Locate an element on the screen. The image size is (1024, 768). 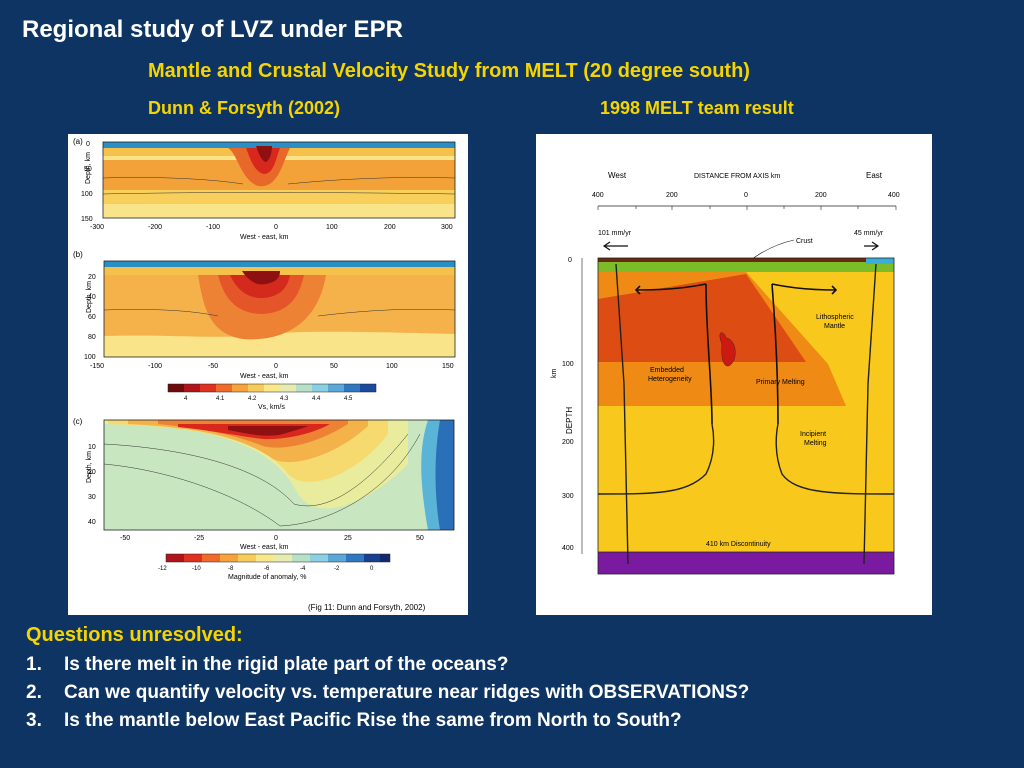
west-rate-label: 101 mm/yr is located at coordinates (615, 233).